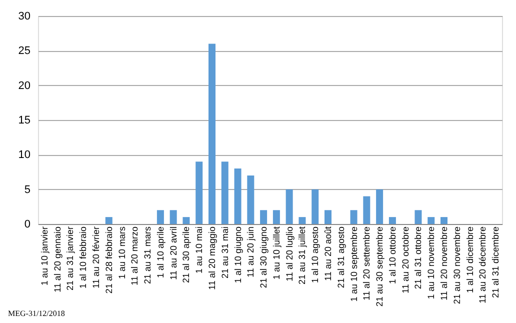 The height and width of the screenshot is (323, 516). I want to click on y-tick-label: 5, so click(27, 190).